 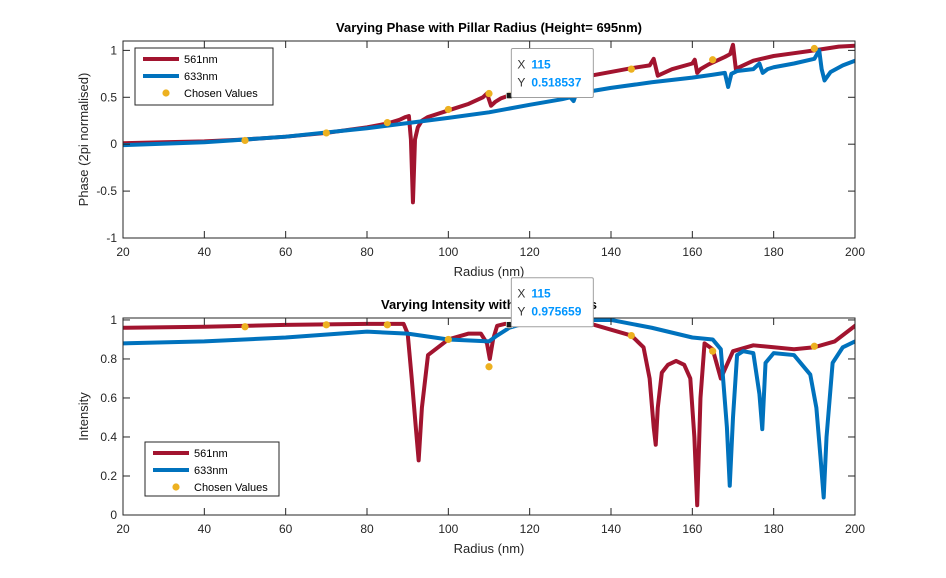 I want to click on y-tick-label: 0.5, so click(x=108, y=97).